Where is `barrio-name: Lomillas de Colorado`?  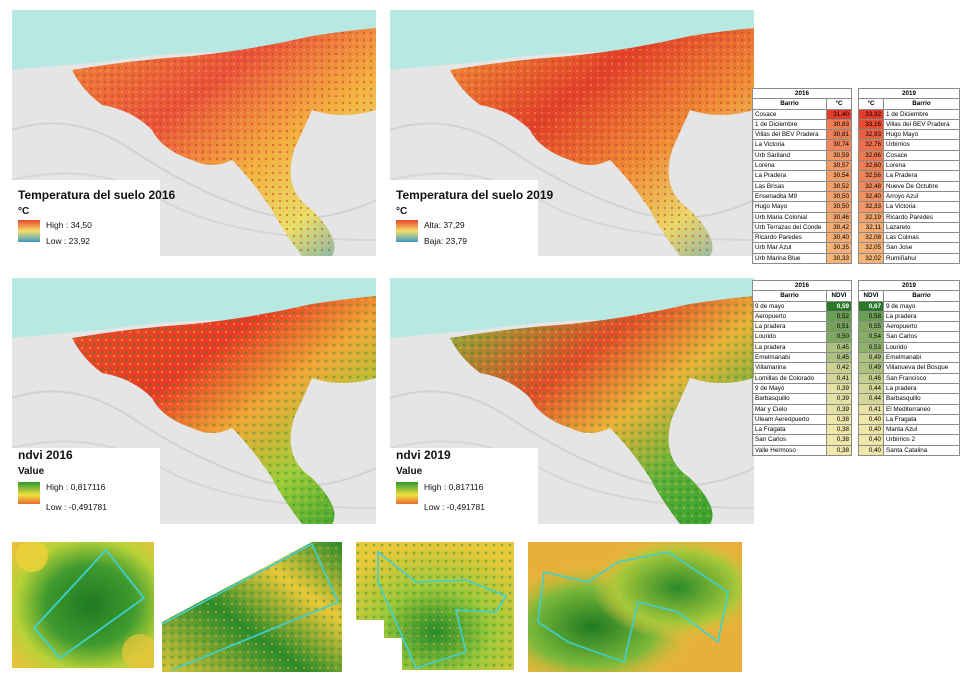 barrio-name: Lomillas de Colorado is located at coordinates (789, 378).